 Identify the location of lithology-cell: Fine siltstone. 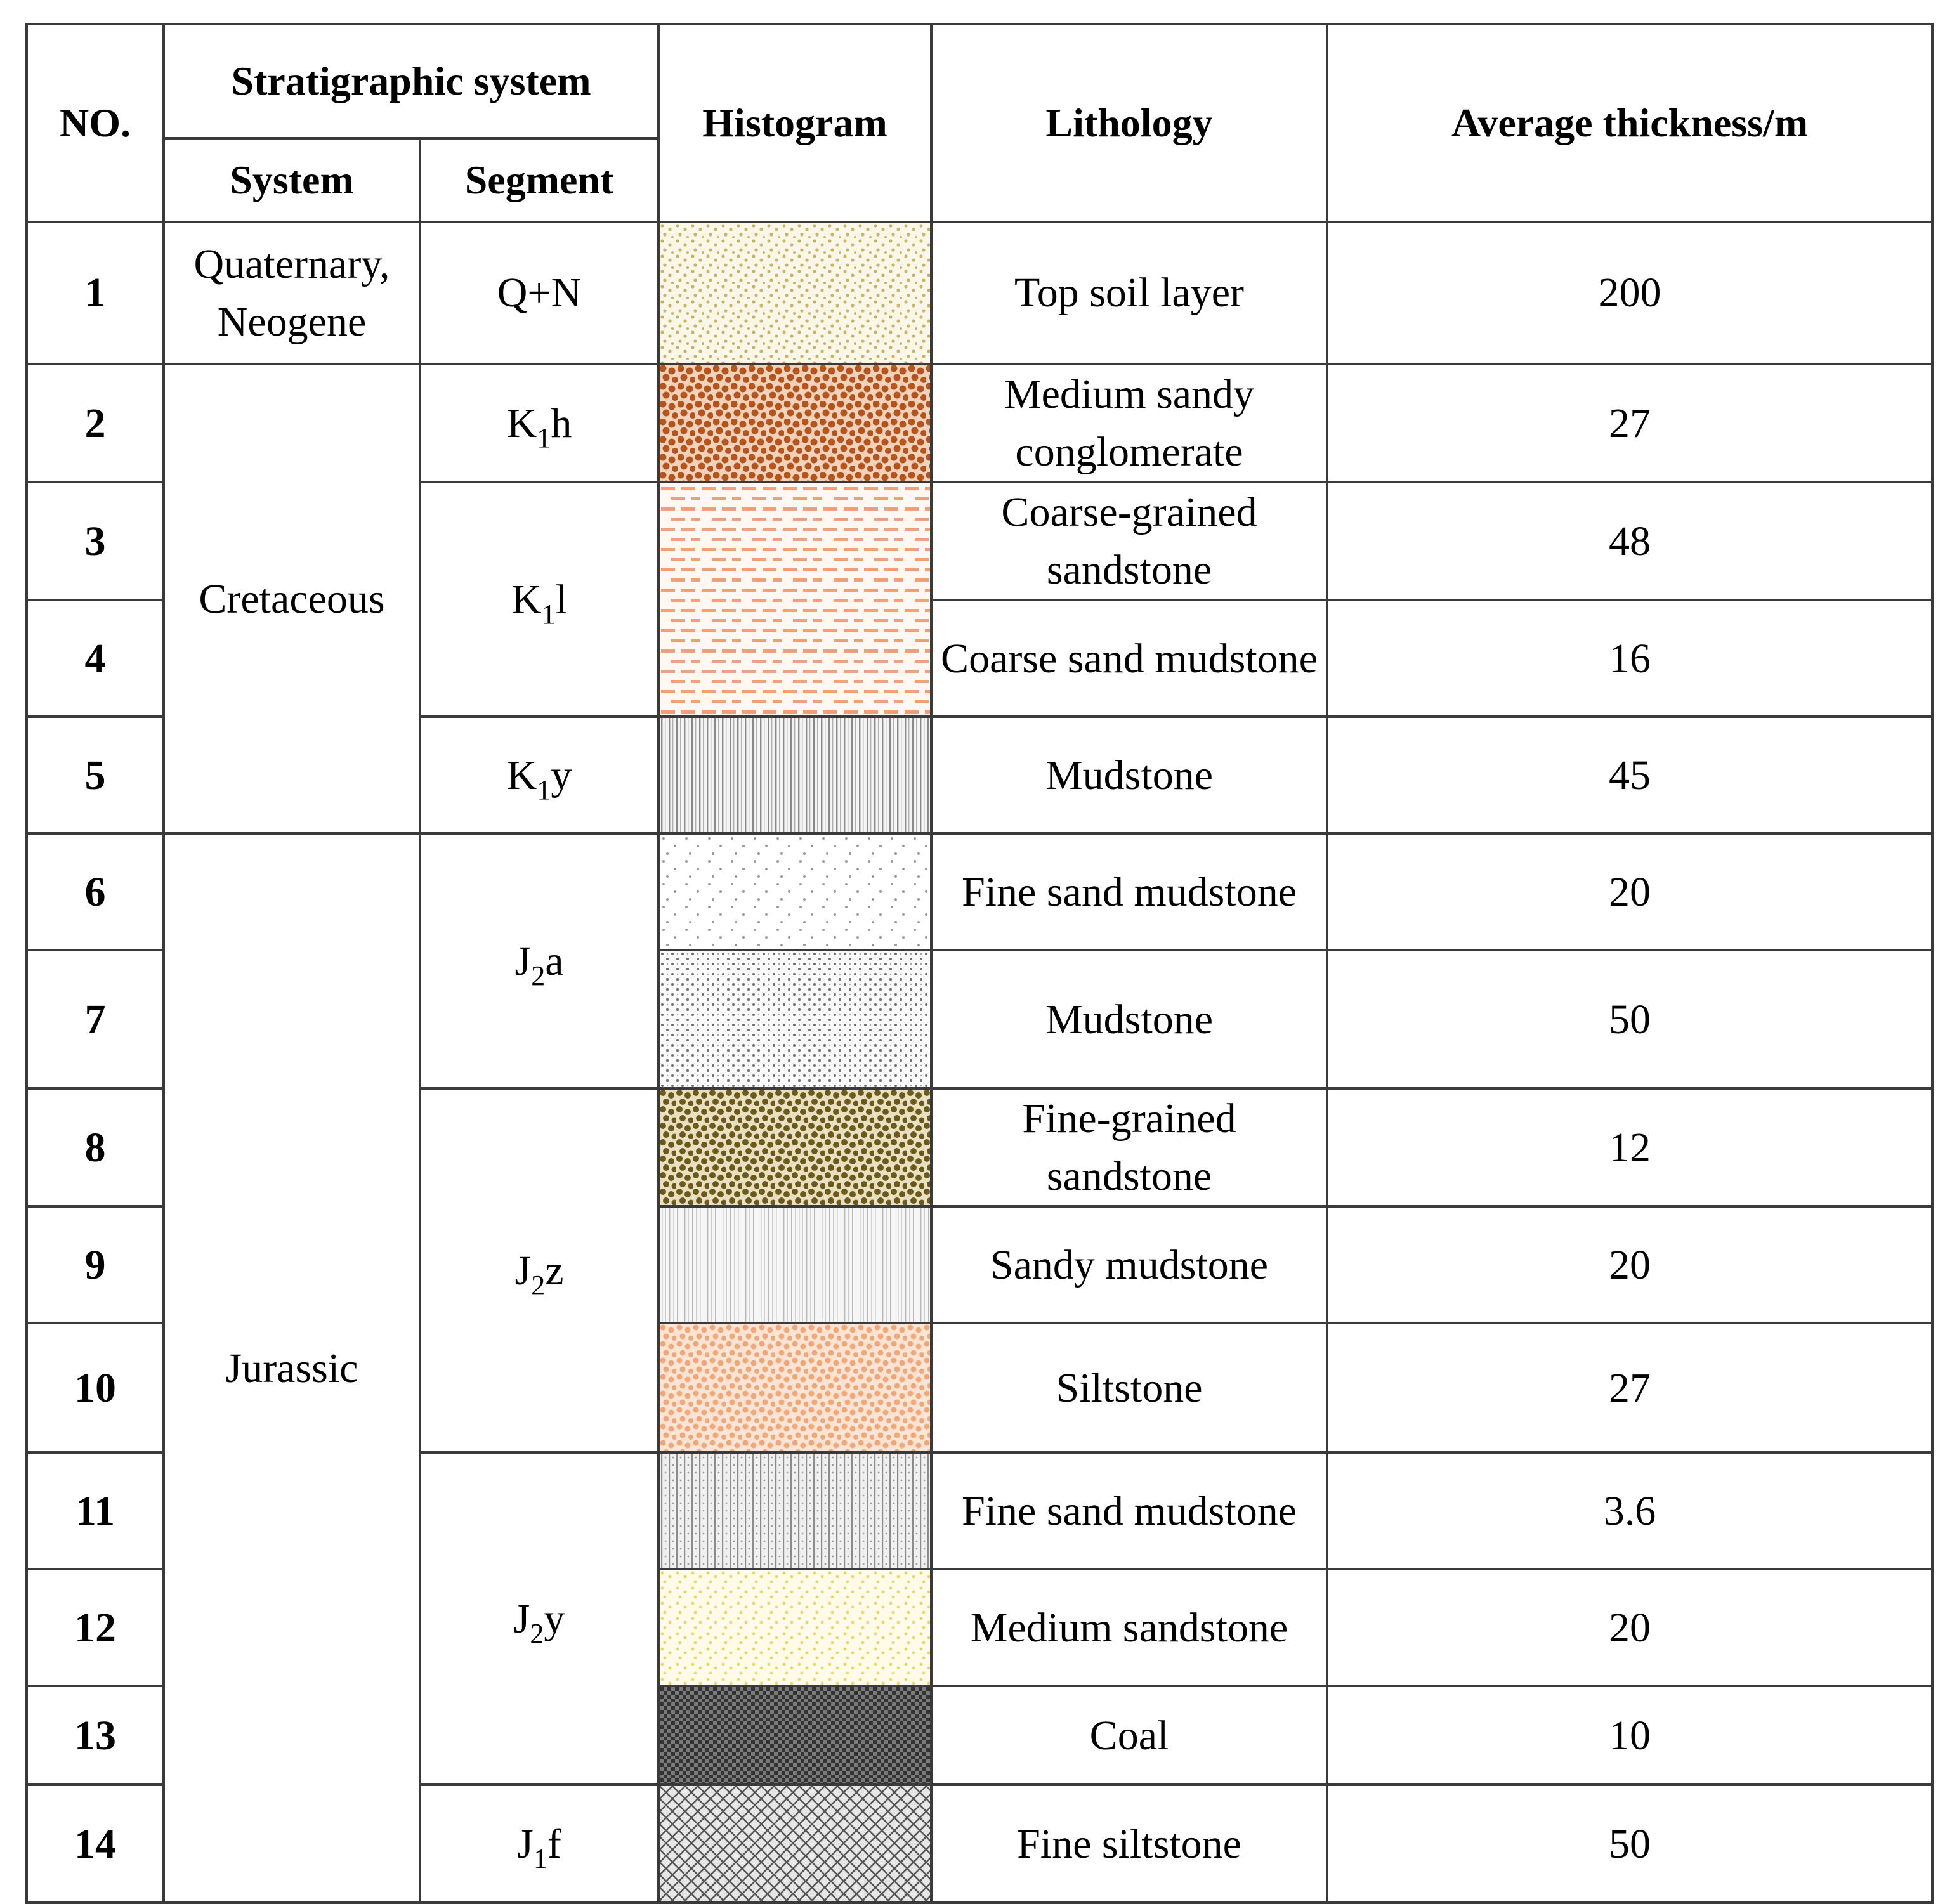
(1129, 1843).